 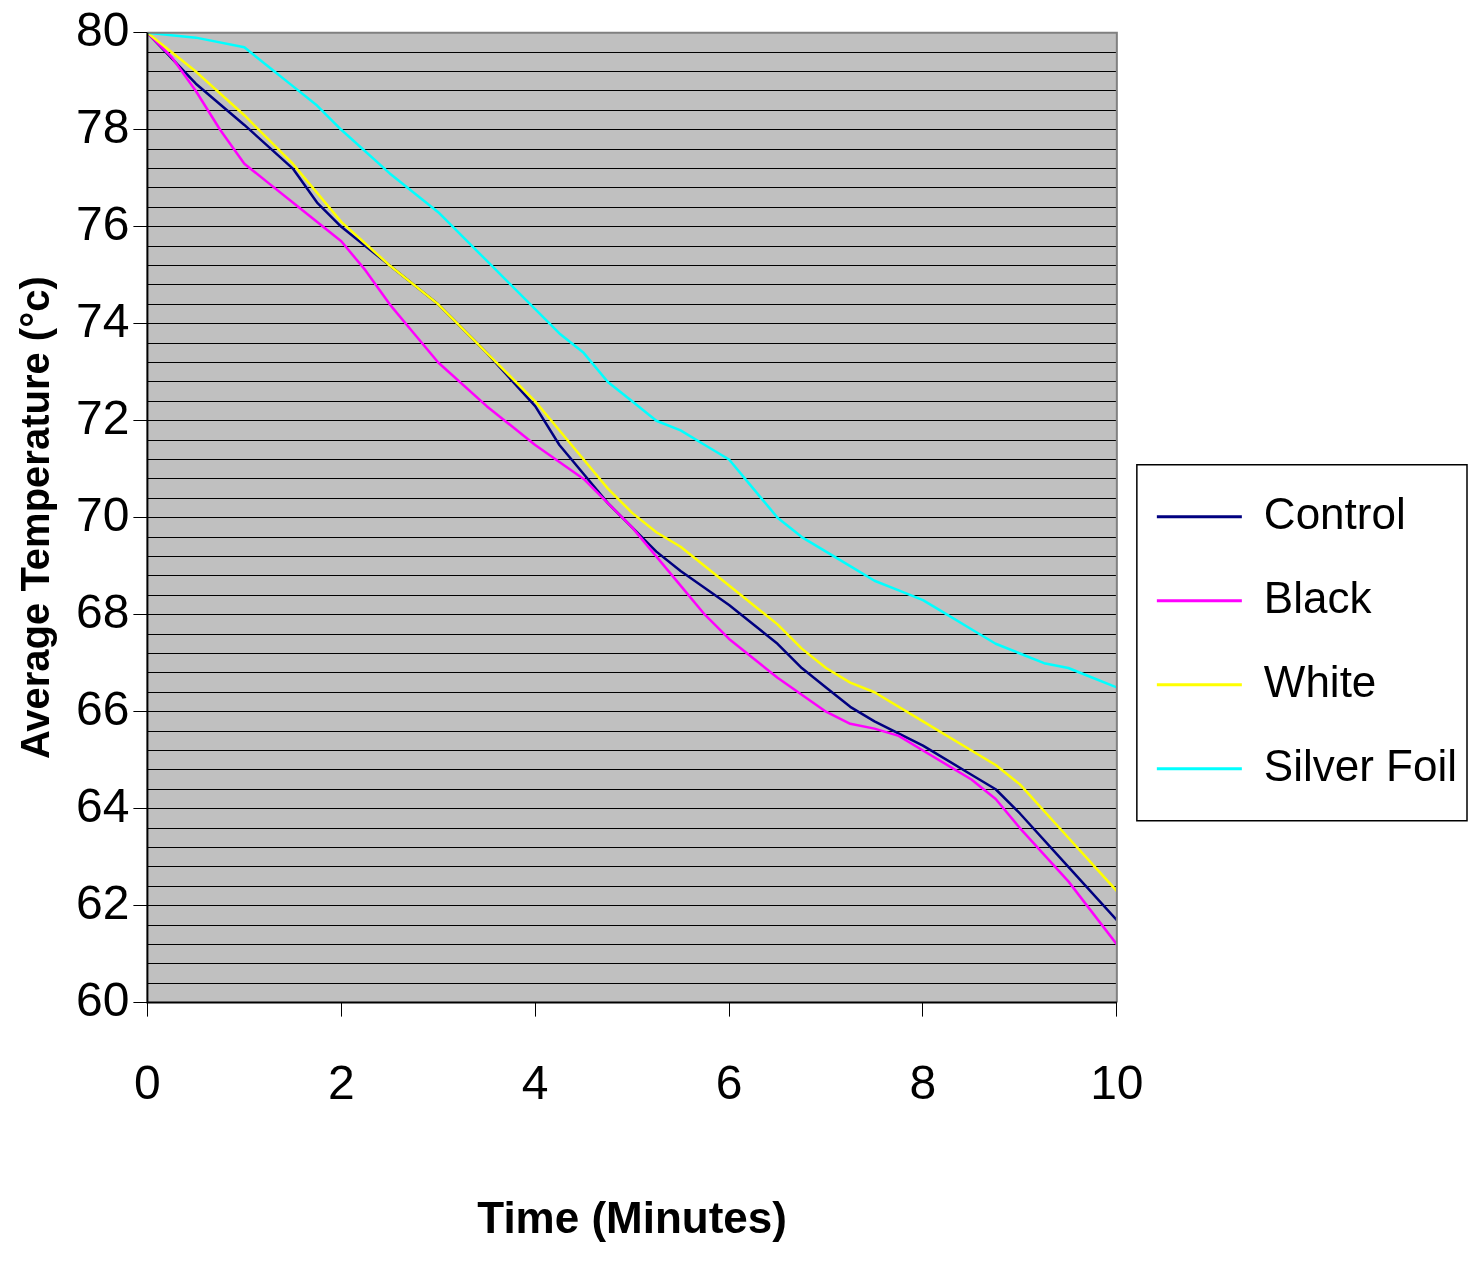 I want to click on x-tick-label: 4, so click(x=535, y=1082).